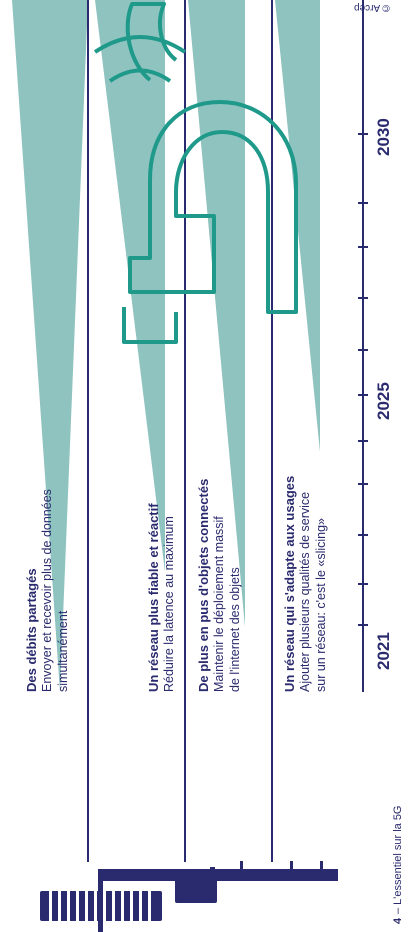 This screenshot has width=411, height=932. Describe the element at coordinates (289, 583) in the screenshot. I see `section-4-title: Un réseau qui s'adapte aux usages` at that location.